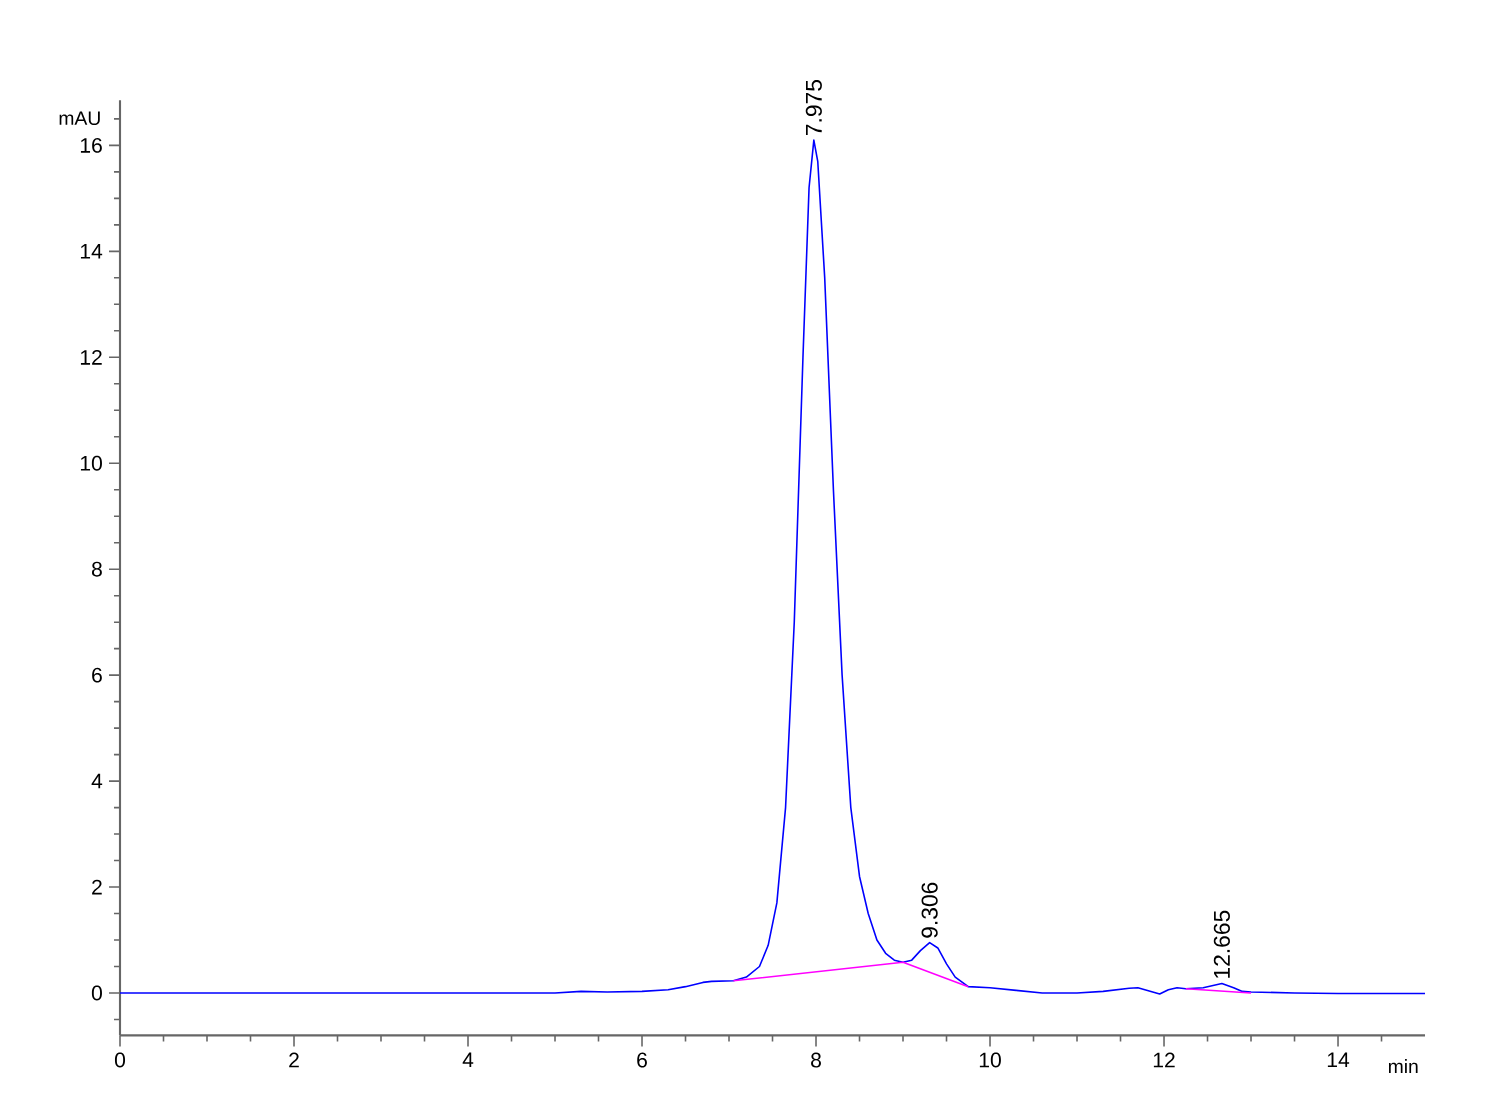 This screenshot has height=1100, width=1500. What do you see at coordinates (91, 145) in the screenshot?
I see `y-tick-label: 16` at bounding box center [91, 145].